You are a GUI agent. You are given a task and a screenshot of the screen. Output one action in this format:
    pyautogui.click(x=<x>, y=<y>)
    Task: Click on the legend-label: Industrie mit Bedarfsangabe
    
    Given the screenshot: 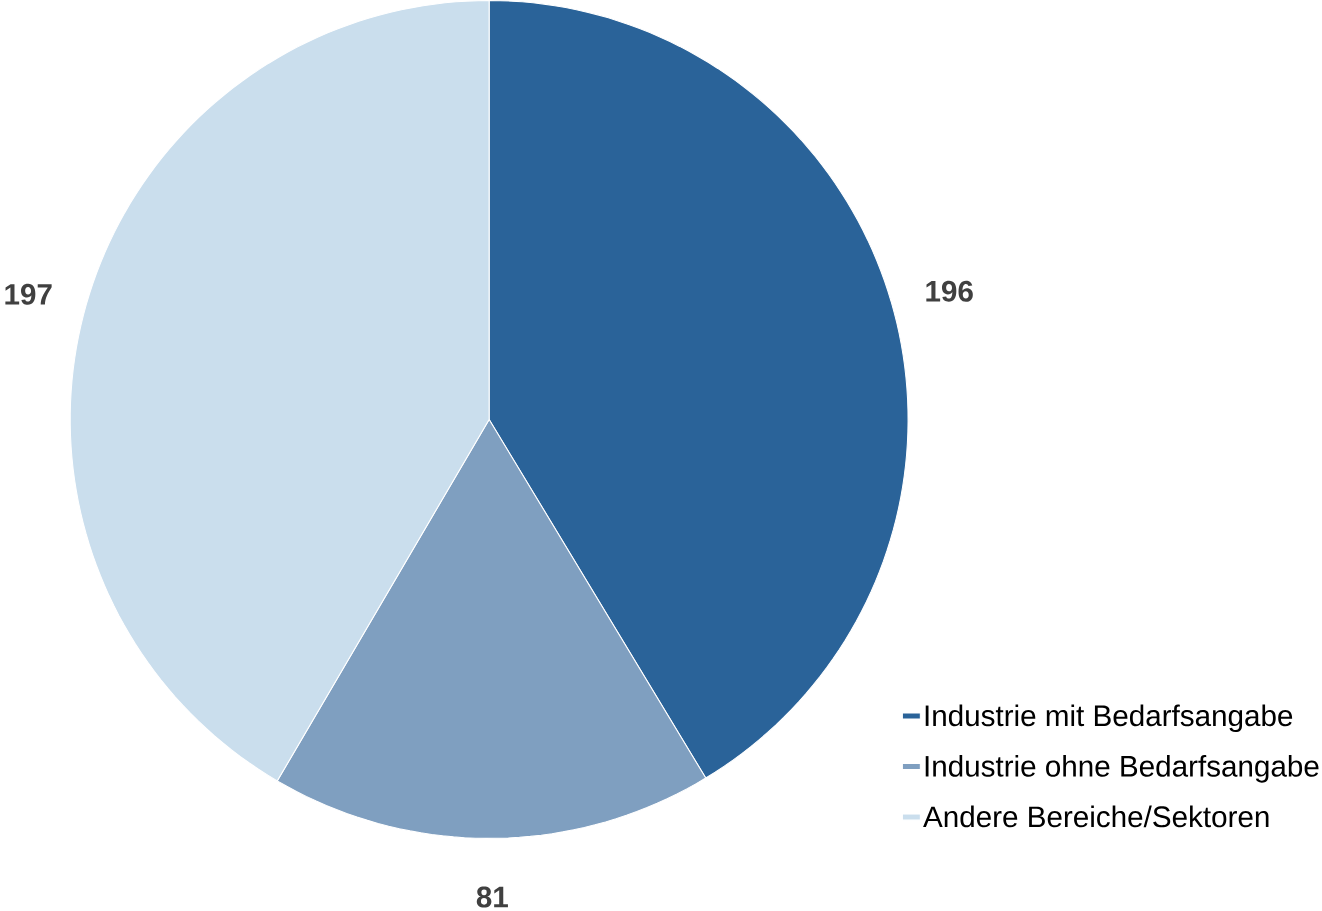 What is the action you would take?
    pyautogui.click(x=1109, y=718)
    